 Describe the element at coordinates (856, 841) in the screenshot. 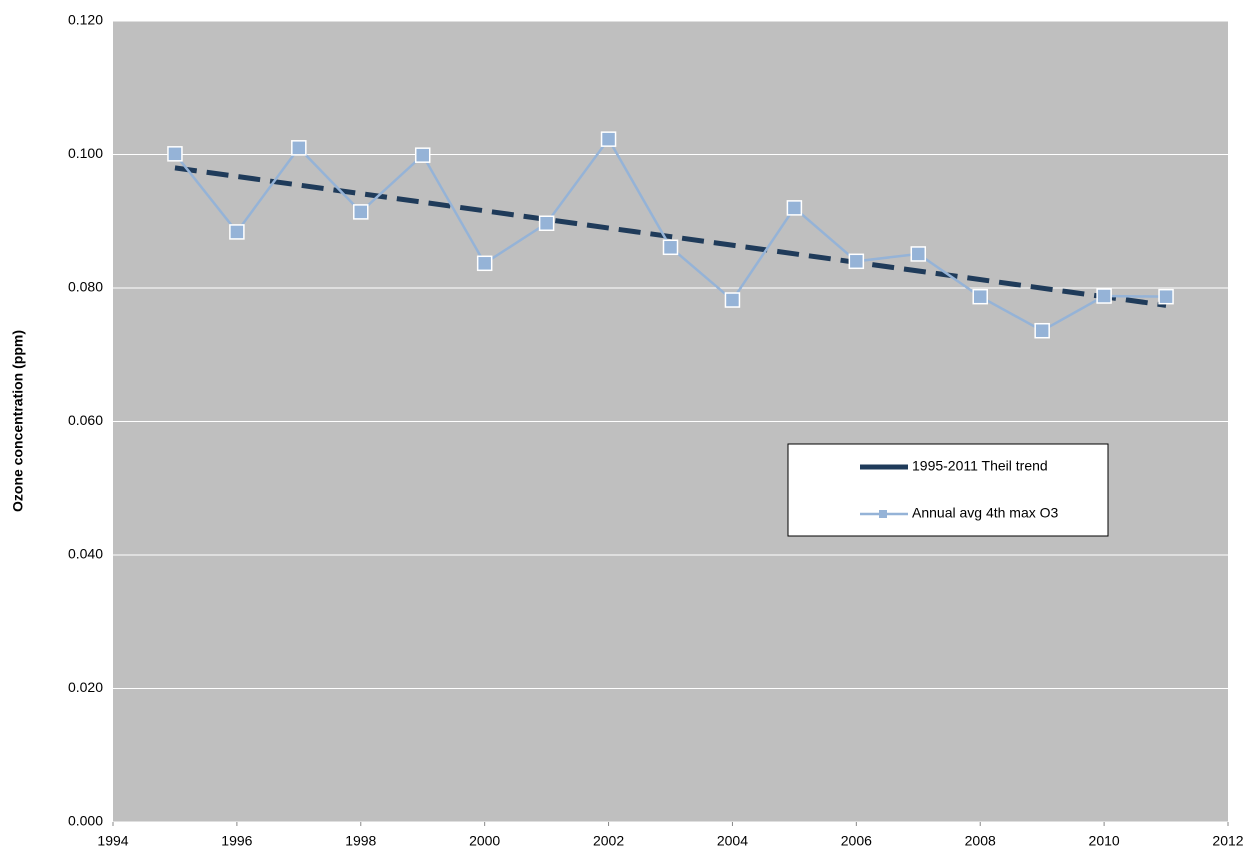

I see `x-tick-label: 2006` at that location.